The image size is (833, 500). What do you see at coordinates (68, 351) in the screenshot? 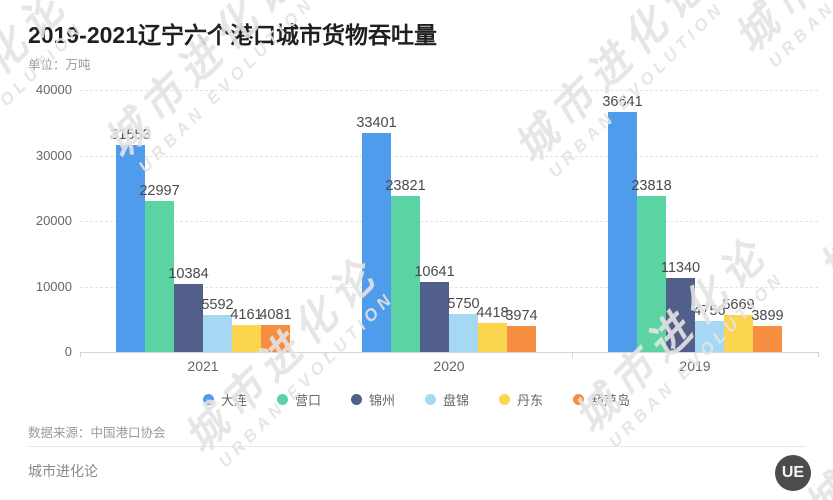
I see `y-axis-tick-label: 0` at bounding box center [68, 351].